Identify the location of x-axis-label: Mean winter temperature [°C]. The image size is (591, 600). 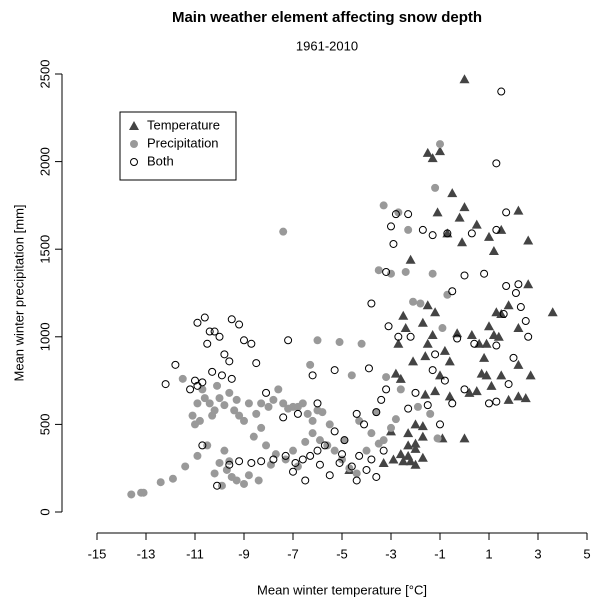
(342, 589).